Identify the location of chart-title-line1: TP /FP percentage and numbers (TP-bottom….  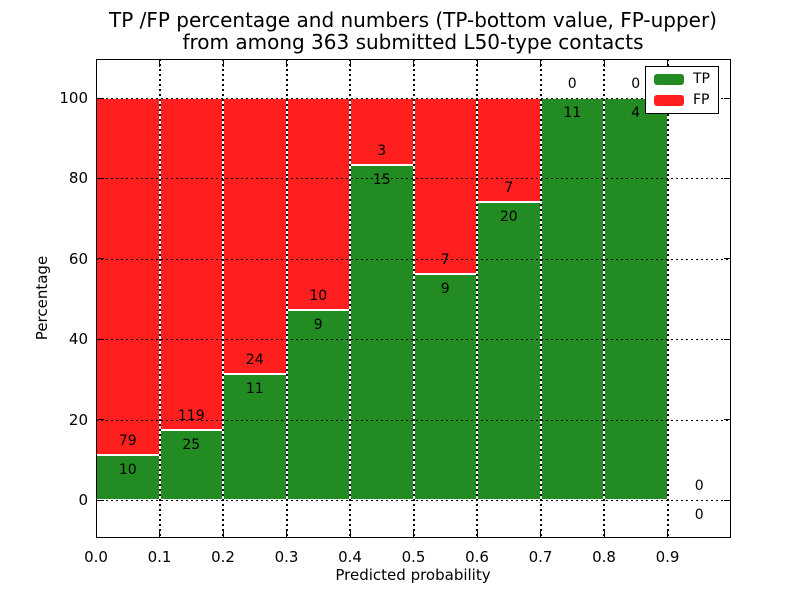
(413, 20).